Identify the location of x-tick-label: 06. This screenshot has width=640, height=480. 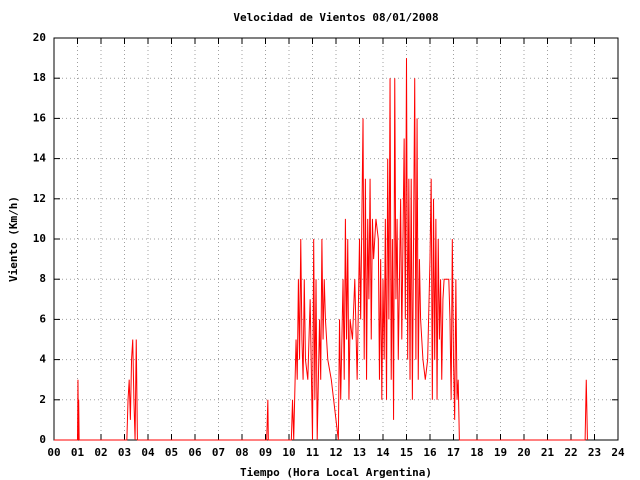
(195, 452).